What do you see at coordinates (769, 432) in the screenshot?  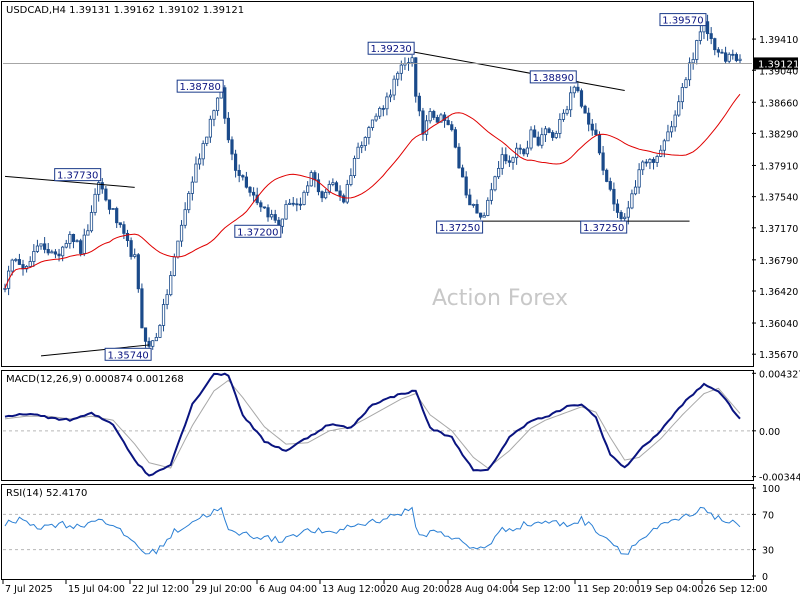 I see `macd-y-tick-label: 0.00` at bounding box center [769, 432].